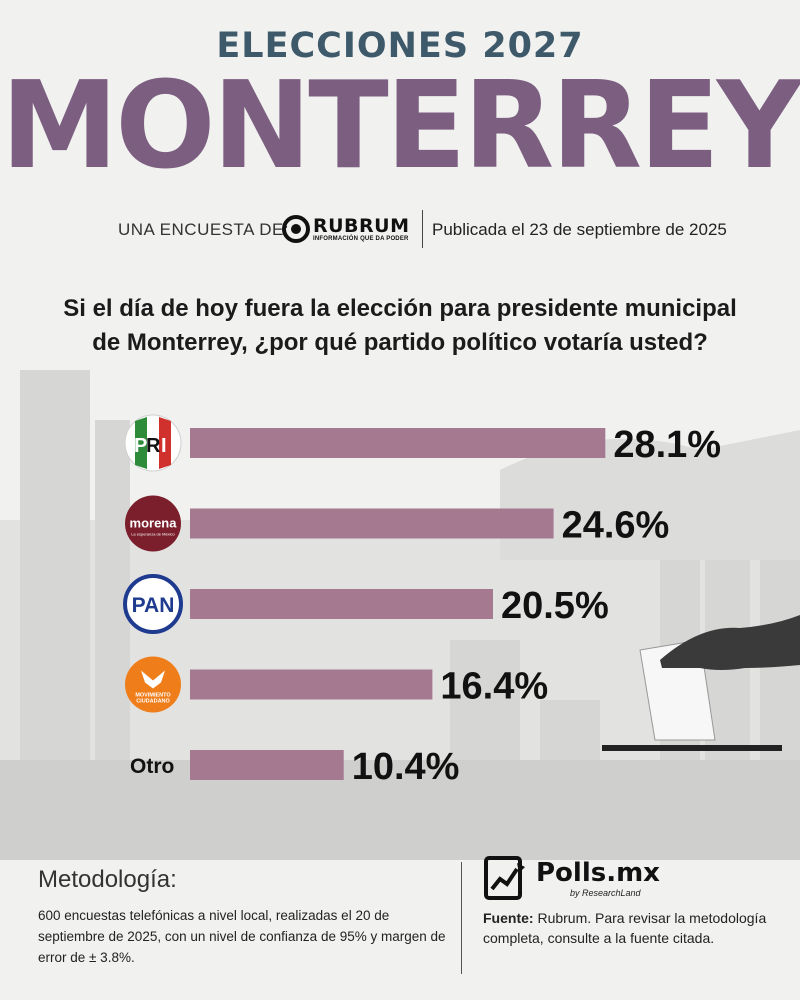  I want to click on footer-divider, so click(461, 918).